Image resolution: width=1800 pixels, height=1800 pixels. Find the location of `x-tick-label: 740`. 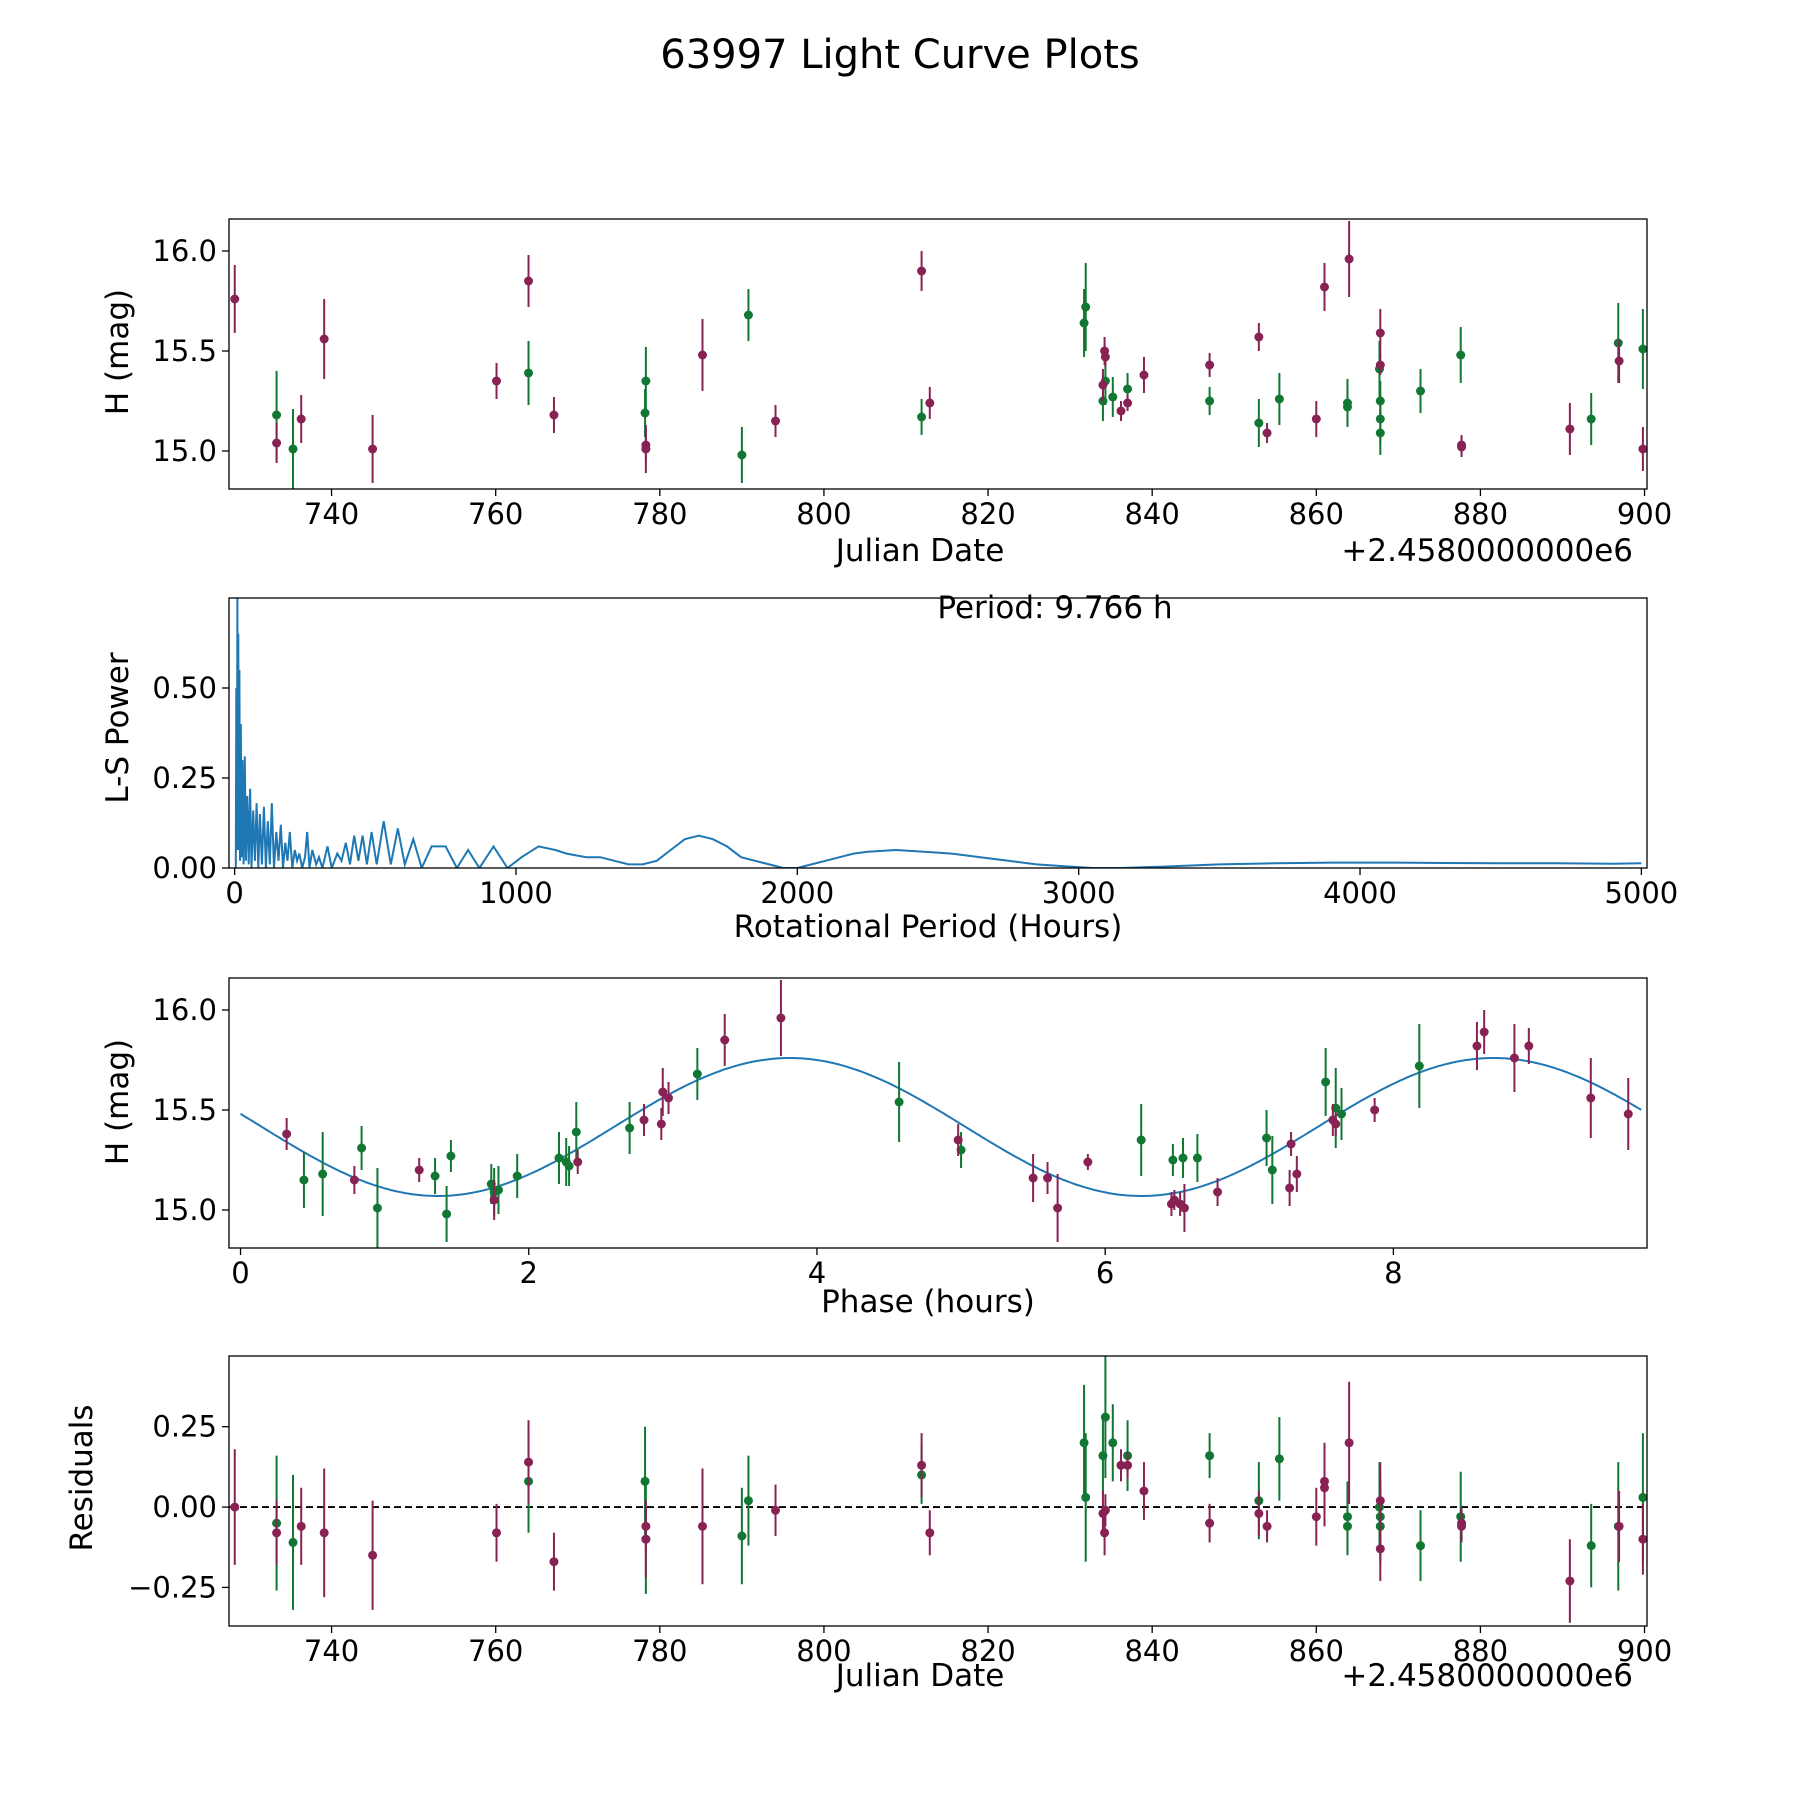

x-tick-label: 740 is located at coordinates (331, 1651).